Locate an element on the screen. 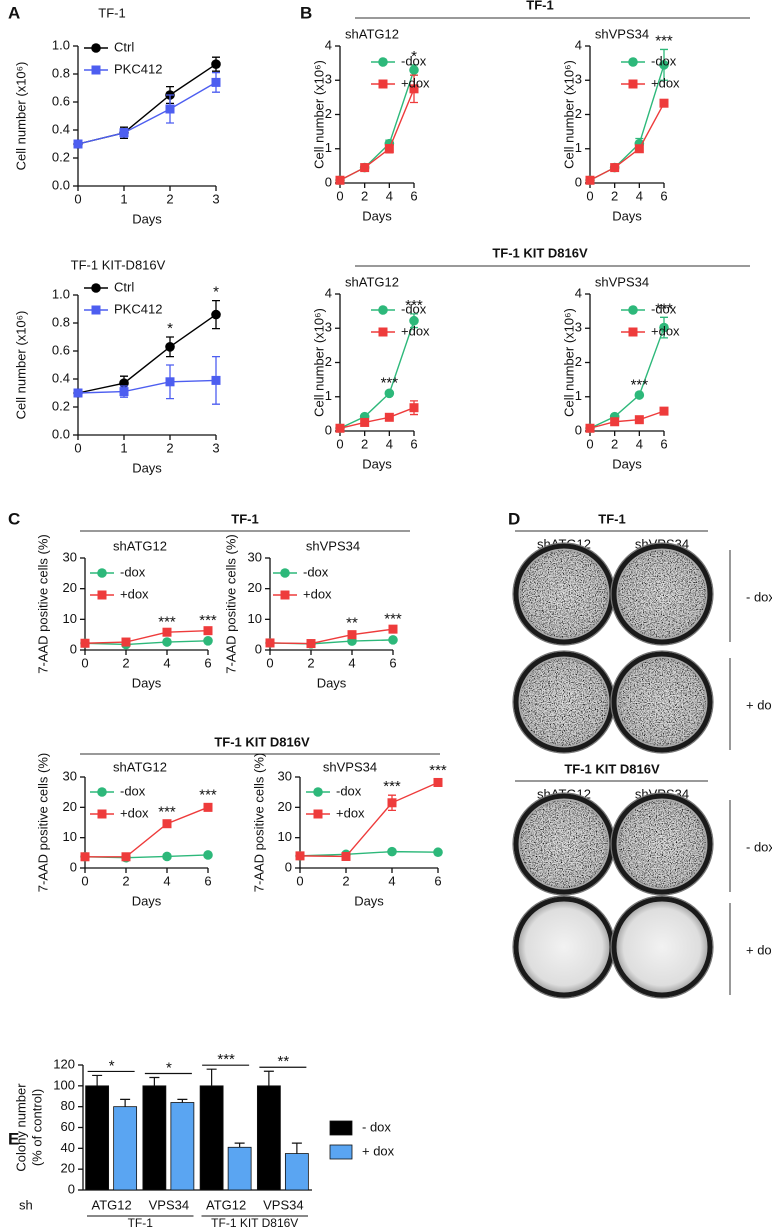 The image size is (772, 1230). x-tick-label: 1 is located at coordinates (123, 447).